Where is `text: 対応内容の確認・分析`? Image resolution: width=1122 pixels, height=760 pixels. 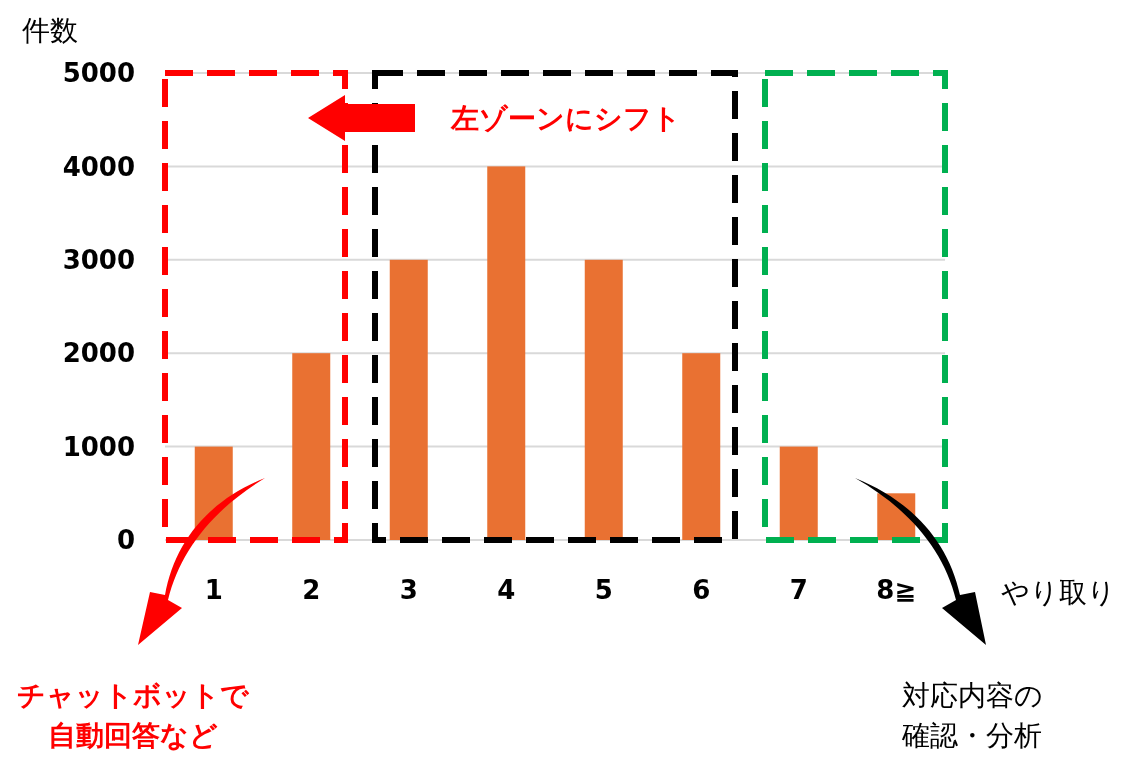 text: 対応内容の確認・分析 is located at coordinates (972, 715).